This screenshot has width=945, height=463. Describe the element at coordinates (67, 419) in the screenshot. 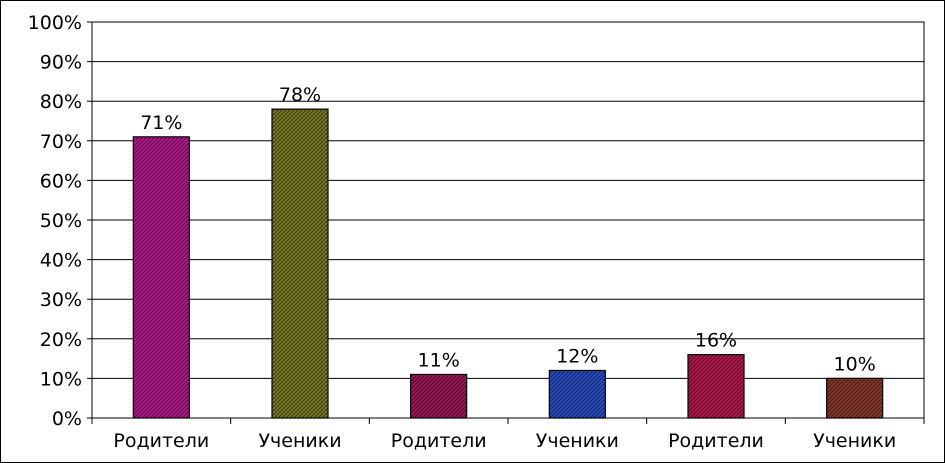

I see `y-tick-label: 0%` at that location.